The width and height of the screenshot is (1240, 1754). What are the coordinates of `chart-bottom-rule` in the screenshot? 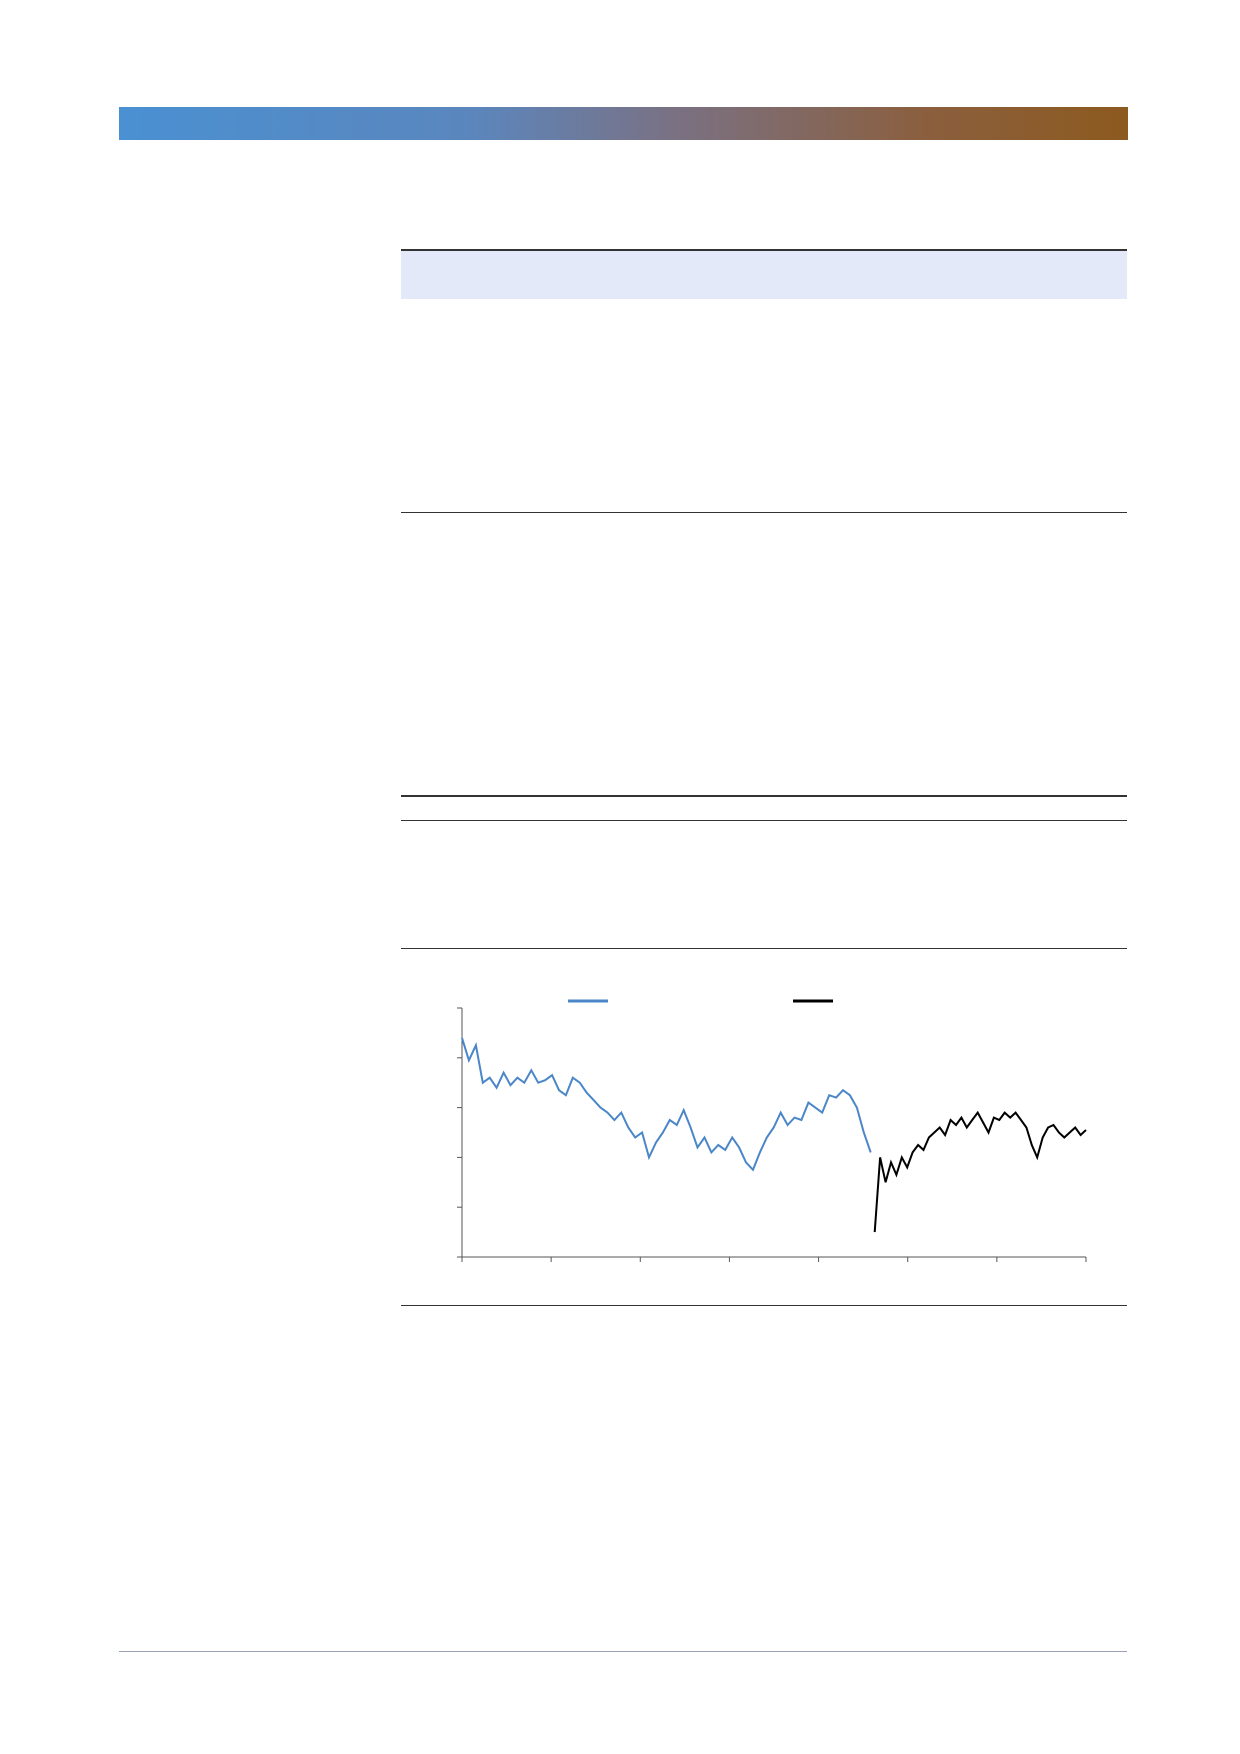 It's located at (764, 1305).